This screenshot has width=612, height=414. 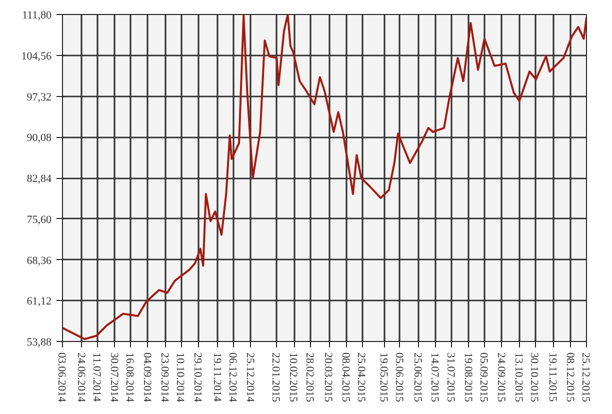 I want to click on y-tick-label: 104,56, so click(x=36, y=56).